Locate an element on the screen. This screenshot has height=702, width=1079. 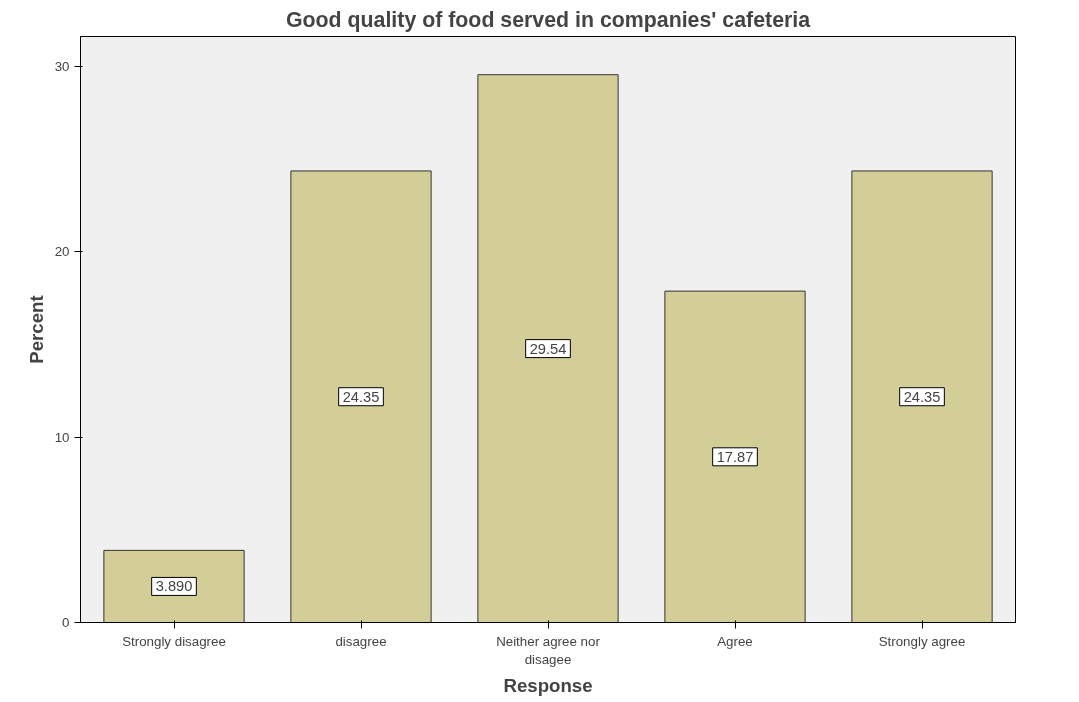
data-label: 17.87 is located at coordinates (735, 456).